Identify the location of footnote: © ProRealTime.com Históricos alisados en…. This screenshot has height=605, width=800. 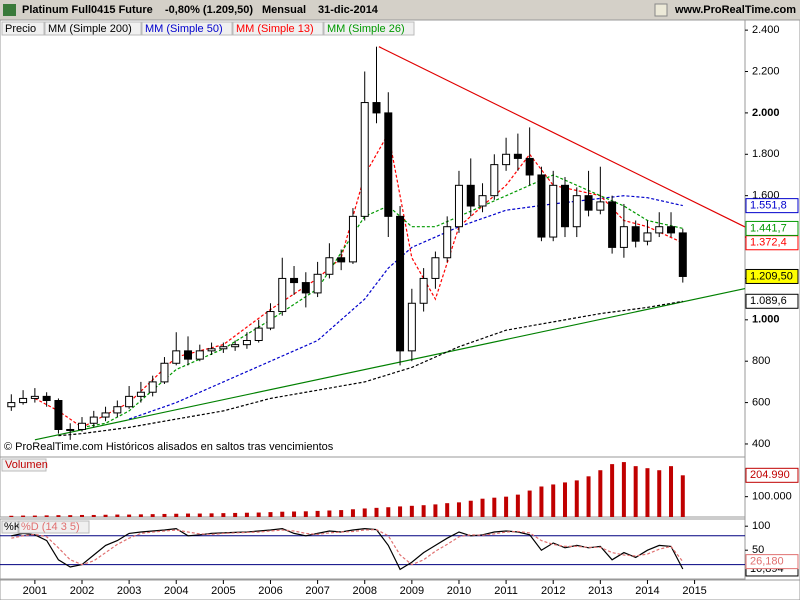
(169, 447).